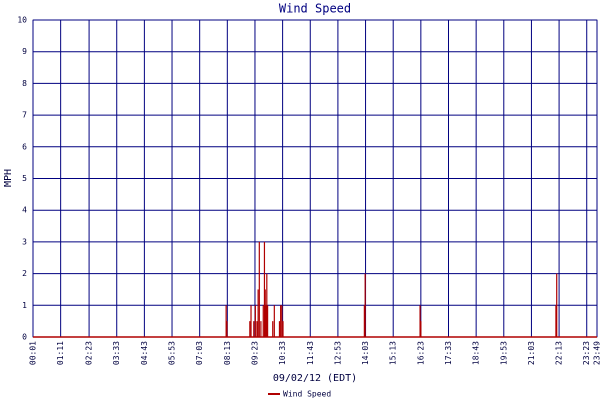 This screenshot has width=600, height=400. What do you see at coordinates (116, 353) in the screenshot?
I see `x-tick-label: 03:33` at bounding box center [116, 353].